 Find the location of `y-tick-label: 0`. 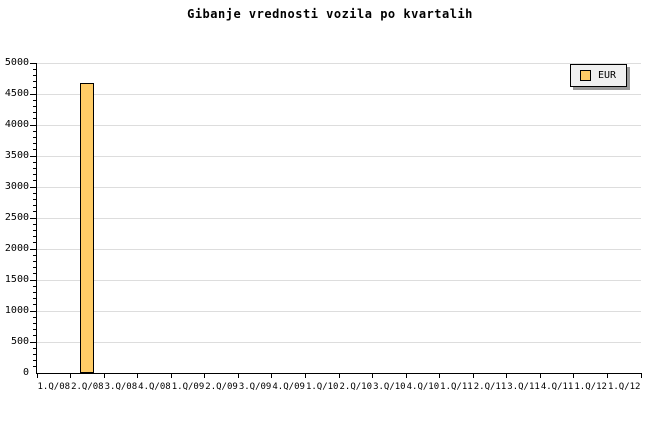

y-tick-label: 0 is located at coordinates (25, 372).